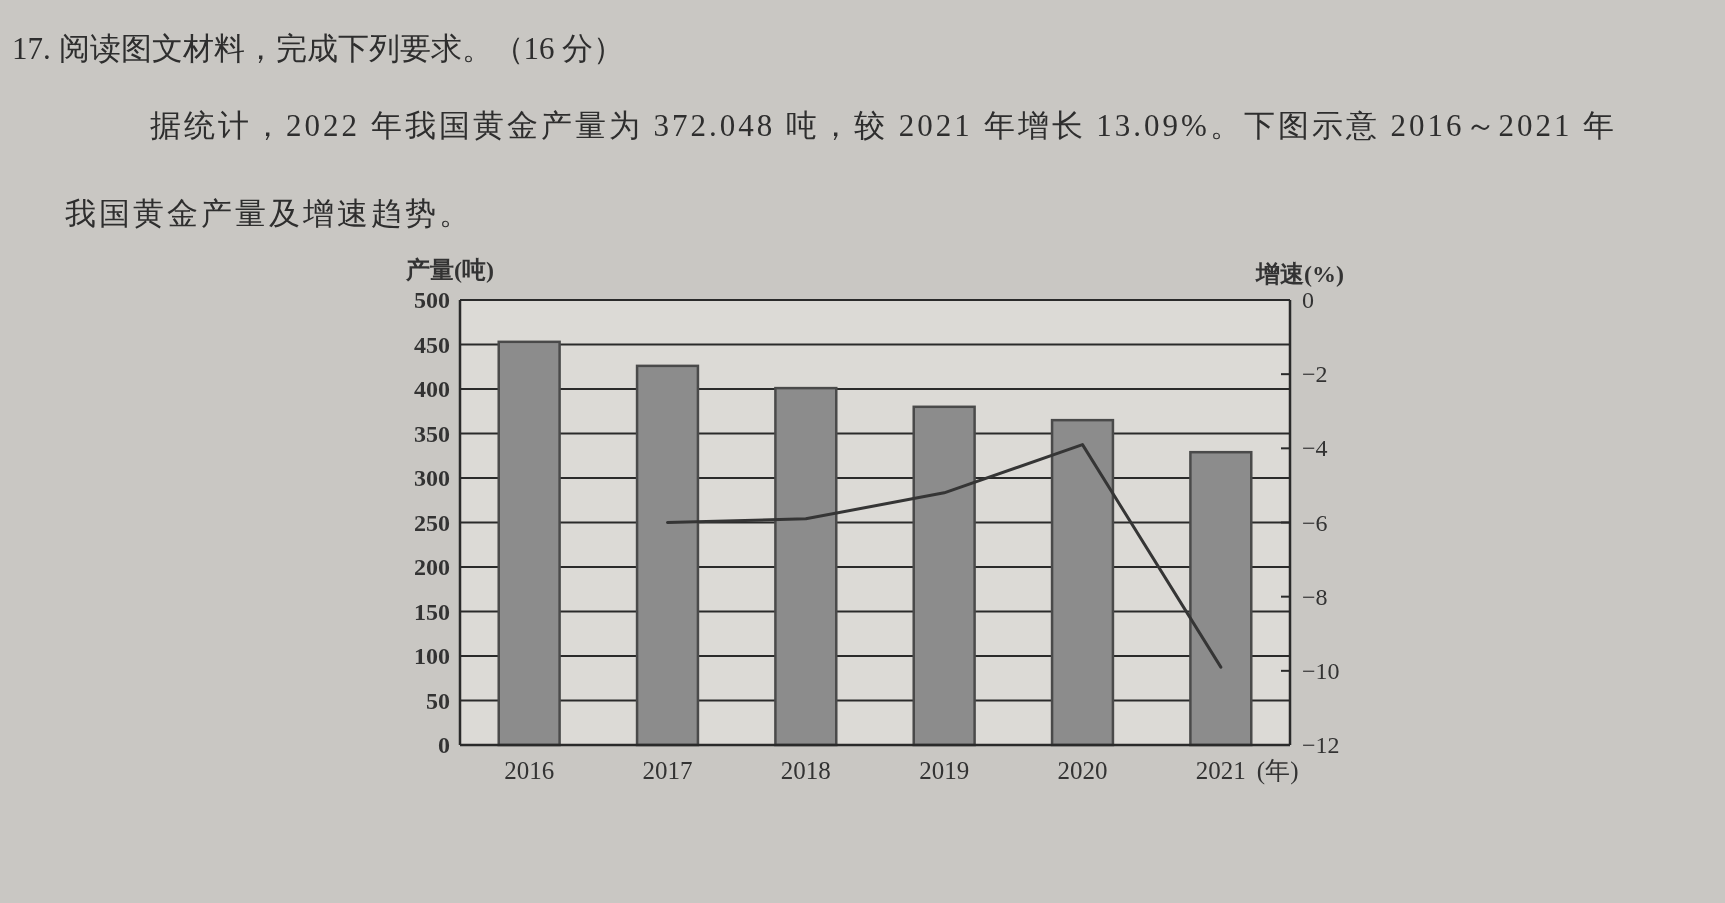 The image size is (1725, 903). What do you see at coordinates (1315, 374) in the screenshot?
I see `y2tick: −2` at bounding box center [1315, 374].